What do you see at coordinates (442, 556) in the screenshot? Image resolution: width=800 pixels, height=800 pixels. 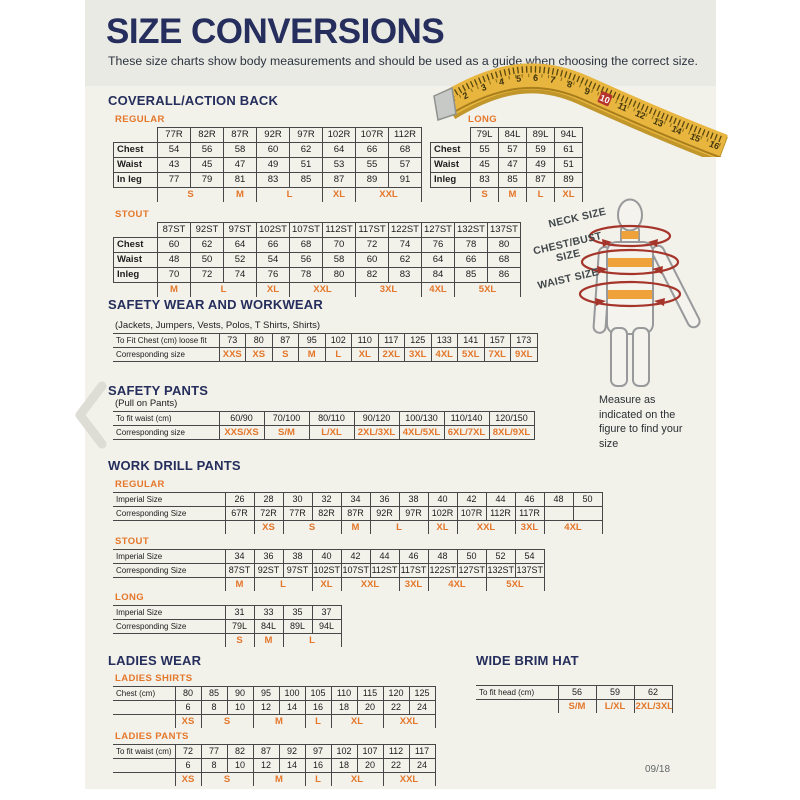 I see `value-cell: 48` at bounding box center [442, 556].